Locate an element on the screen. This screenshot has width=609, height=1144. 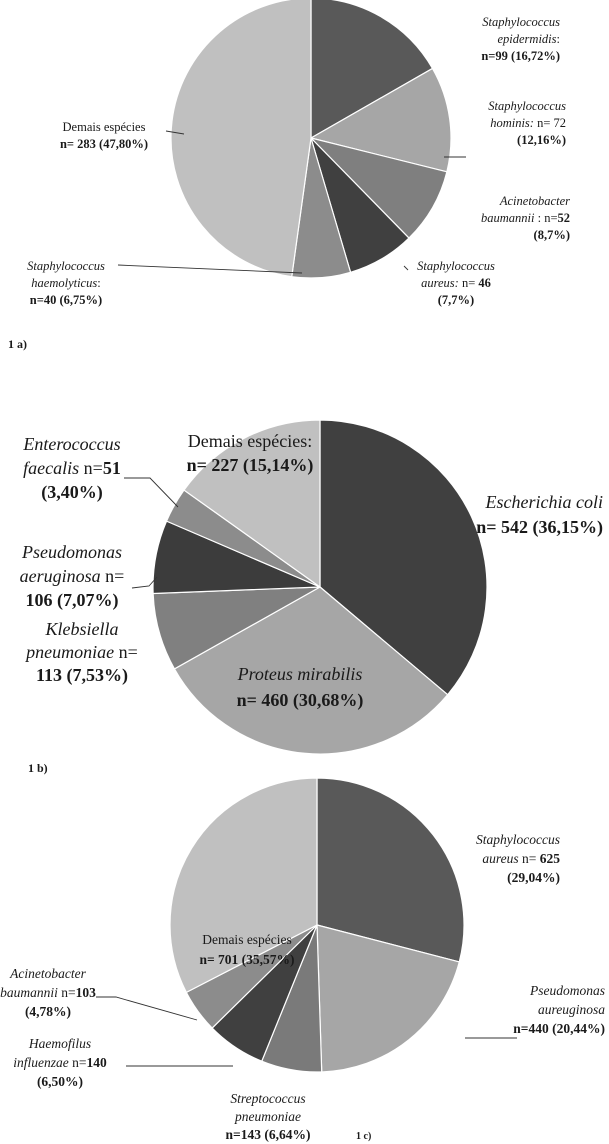
label-text-run: n= 227 (15,14%) is located at coordinates (250, 465).